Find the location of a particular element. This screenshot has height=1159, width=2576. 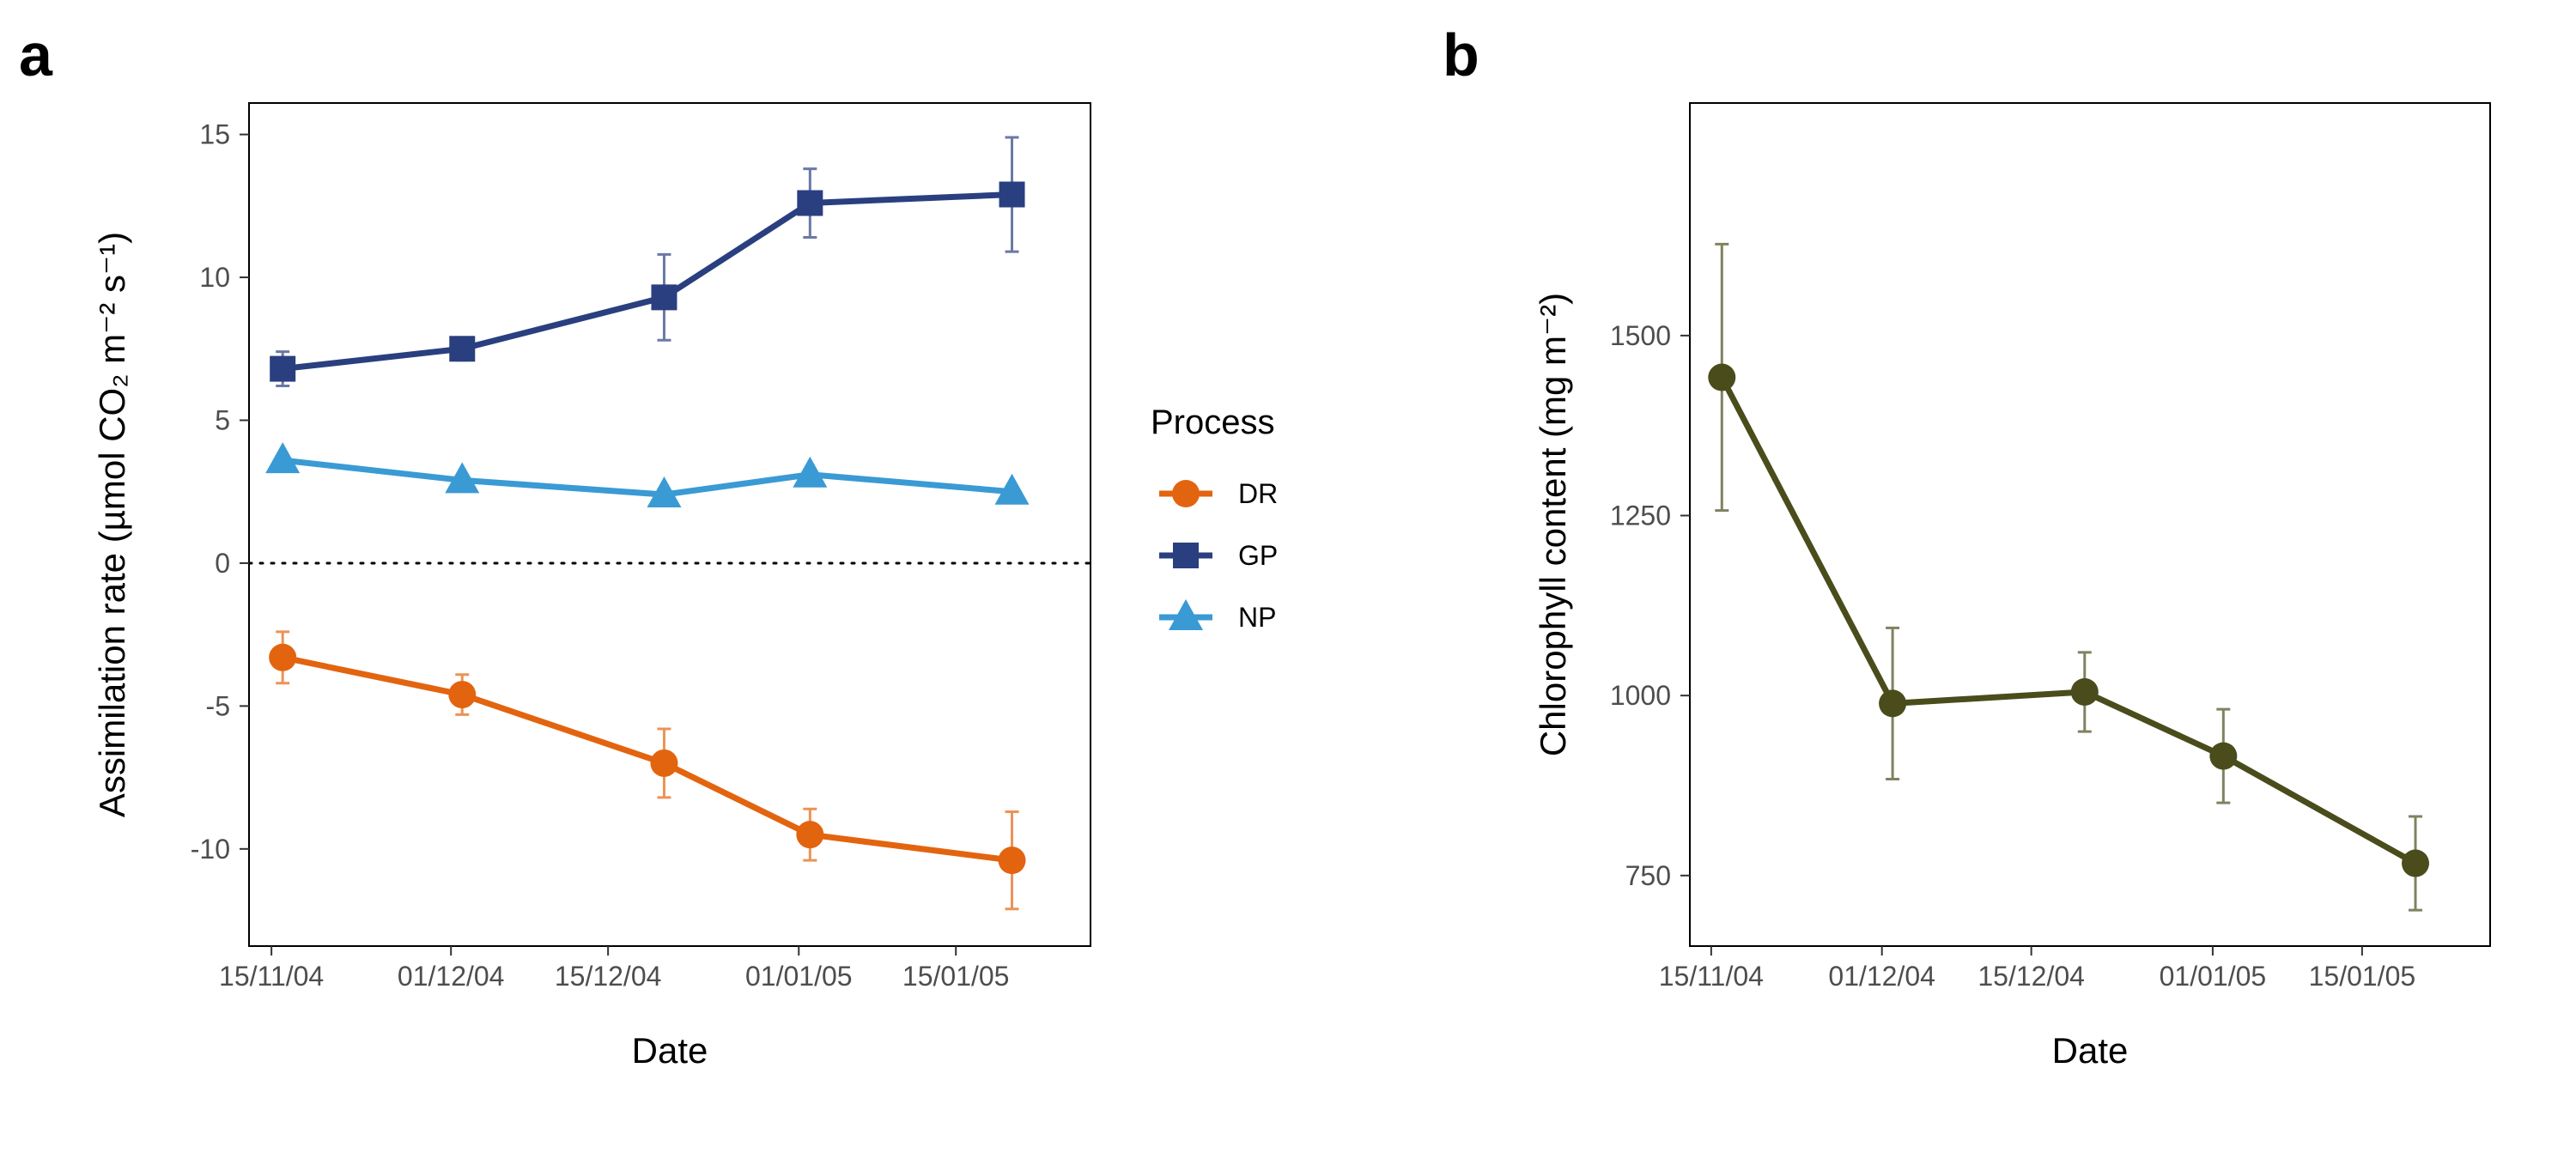

panel-a-series-gp-line is located at coordinates (647, 282).